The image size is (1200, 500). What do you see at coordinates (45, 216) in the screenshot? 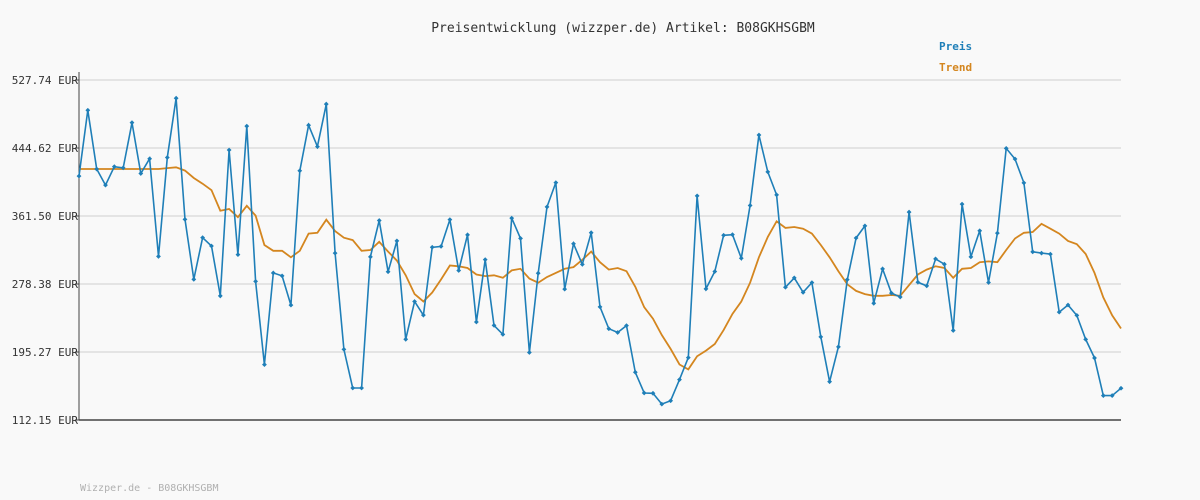
I see `y-tick-label: 361.50 EUR` at bounding box center [45, 216].